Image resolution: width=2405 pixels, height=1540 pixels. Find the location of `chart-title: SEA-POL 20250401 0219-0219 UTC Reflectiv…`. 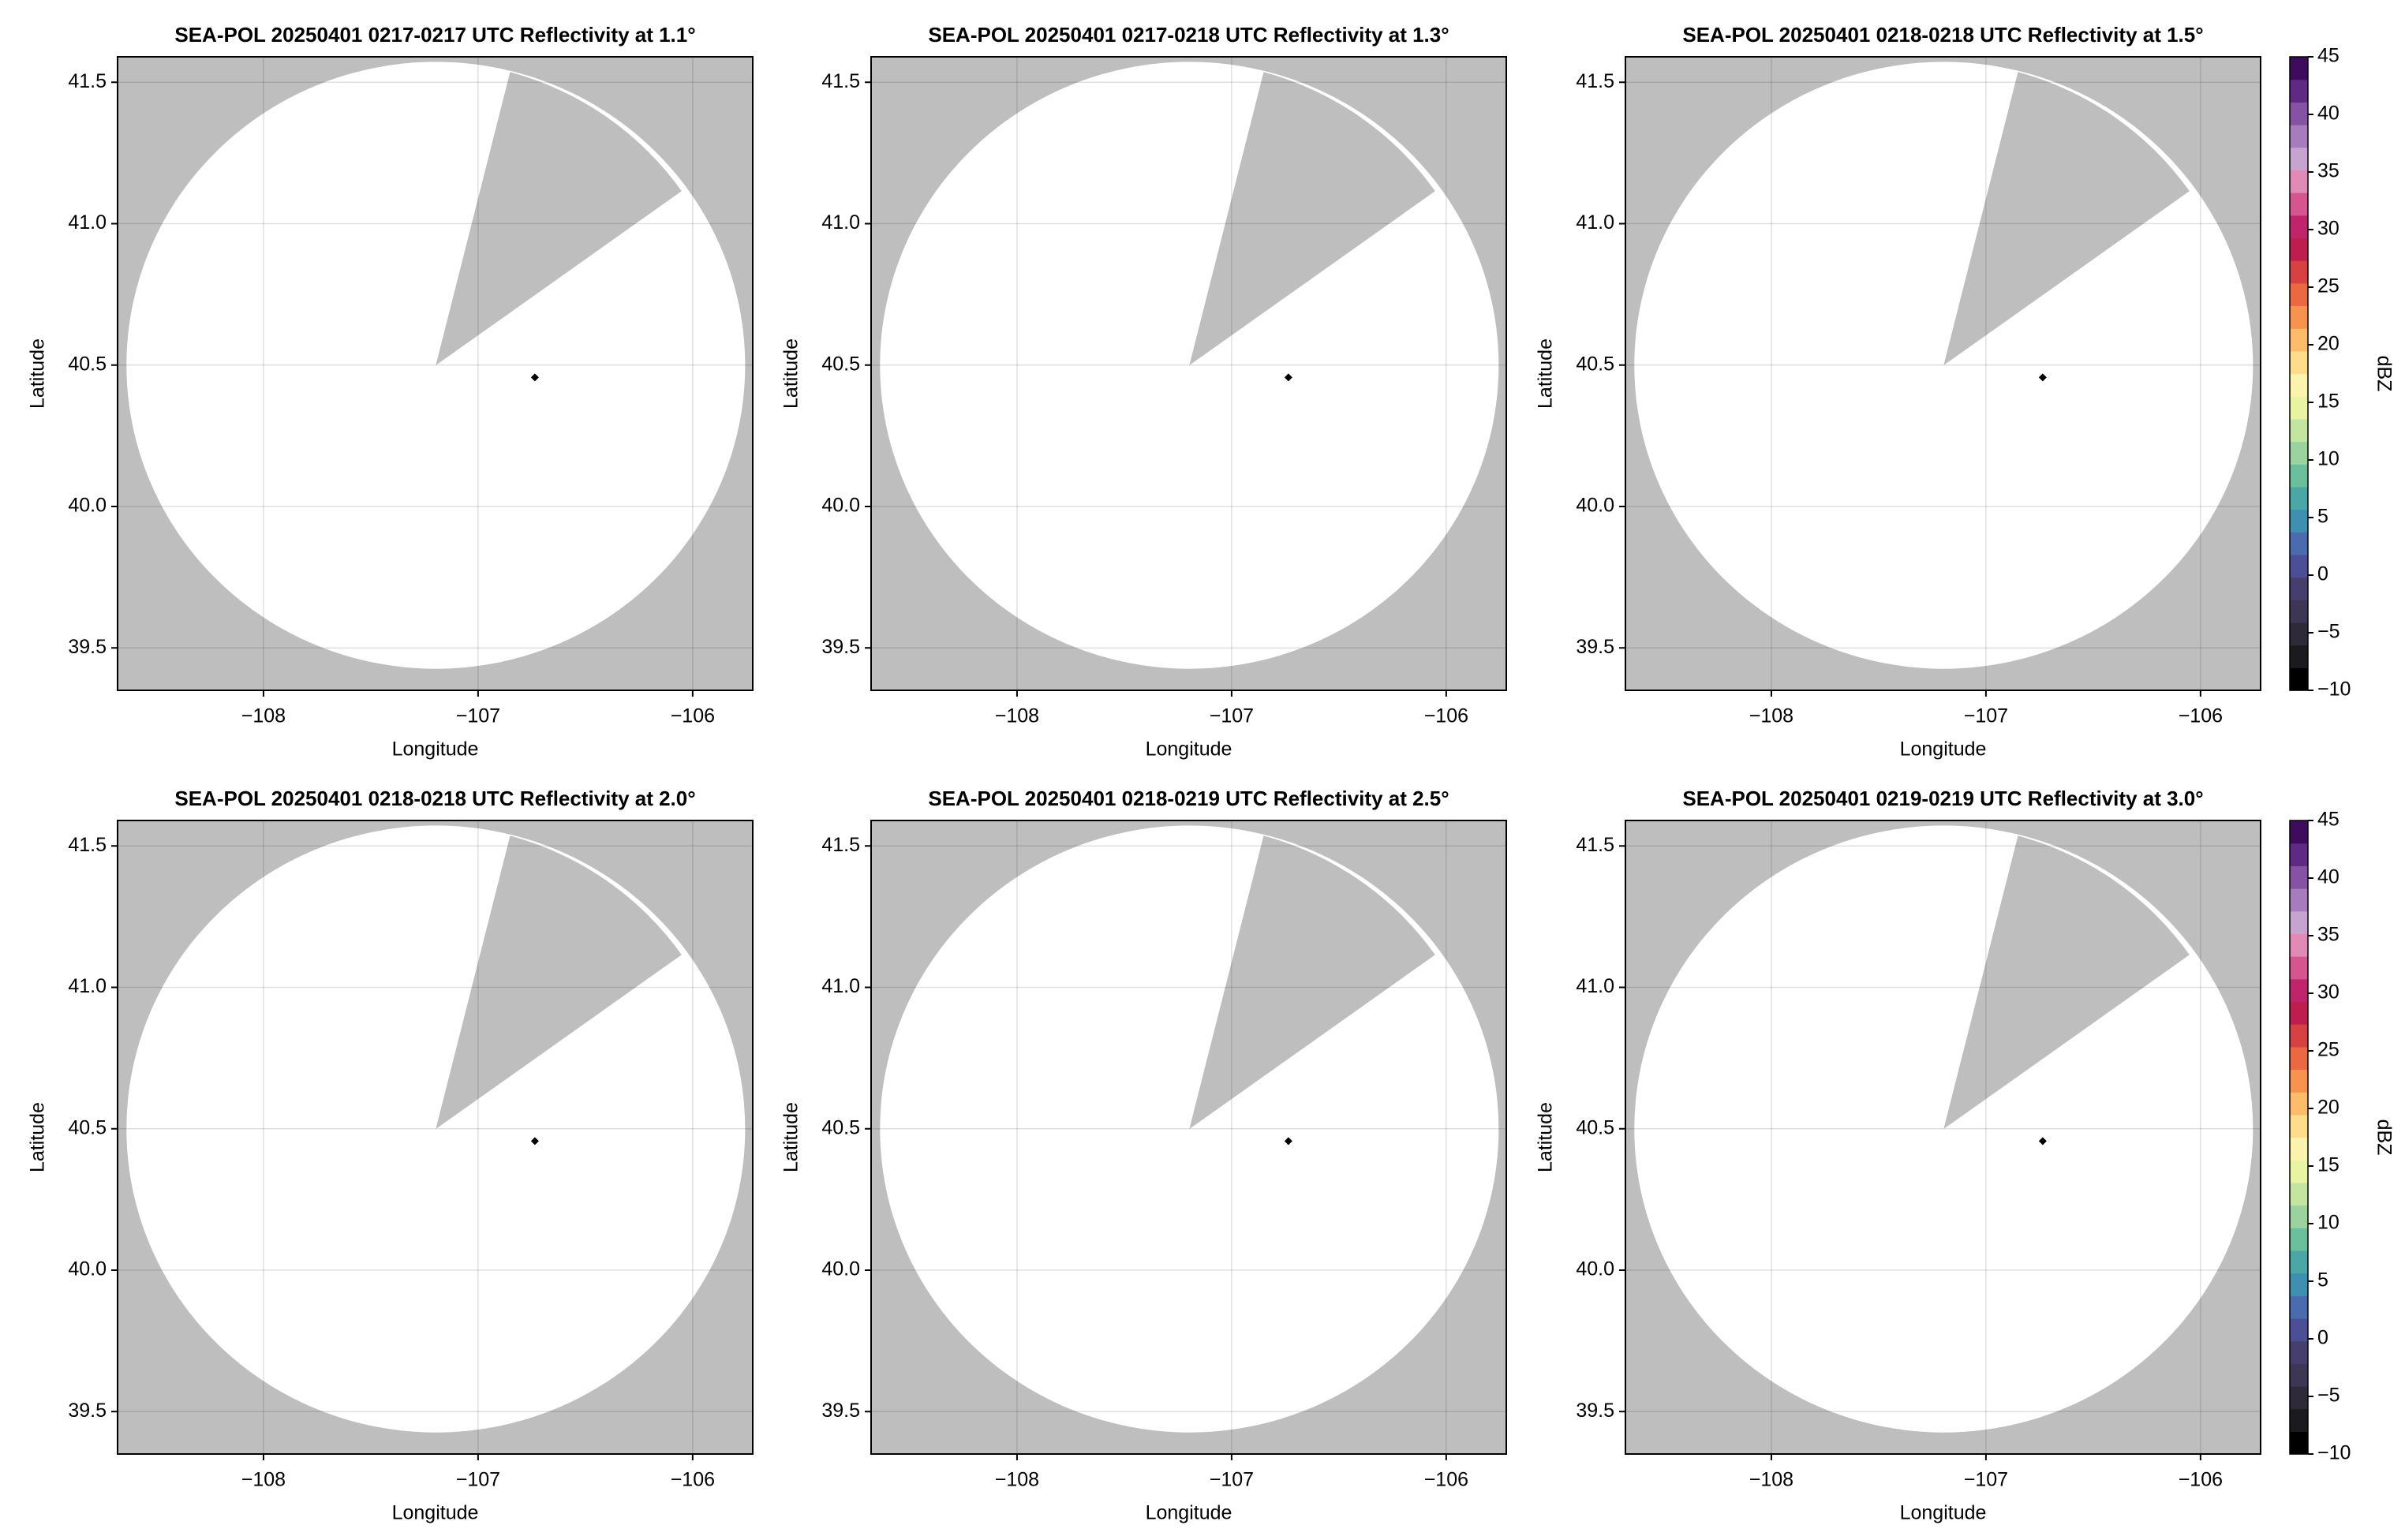

chart-title: SEA-POL 20250401 0219-0219 UTC Reflectiv… is located at coordinates (1942, 798).